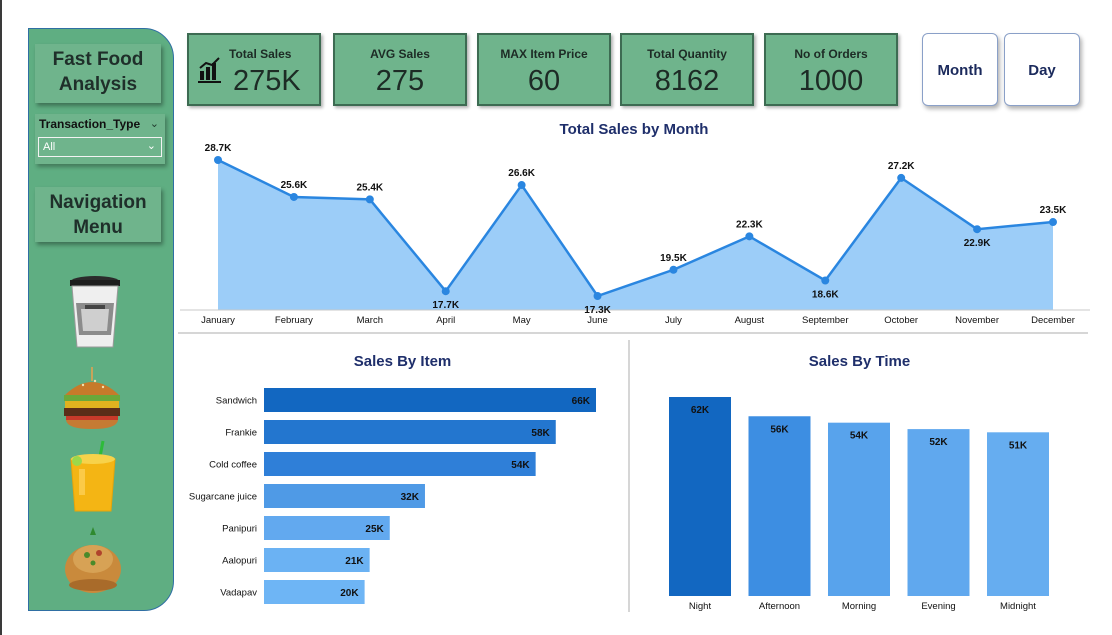  Describe the element at coordinates (901, 166) in the screenshot. I see `data-label: 27.2K` at that location.